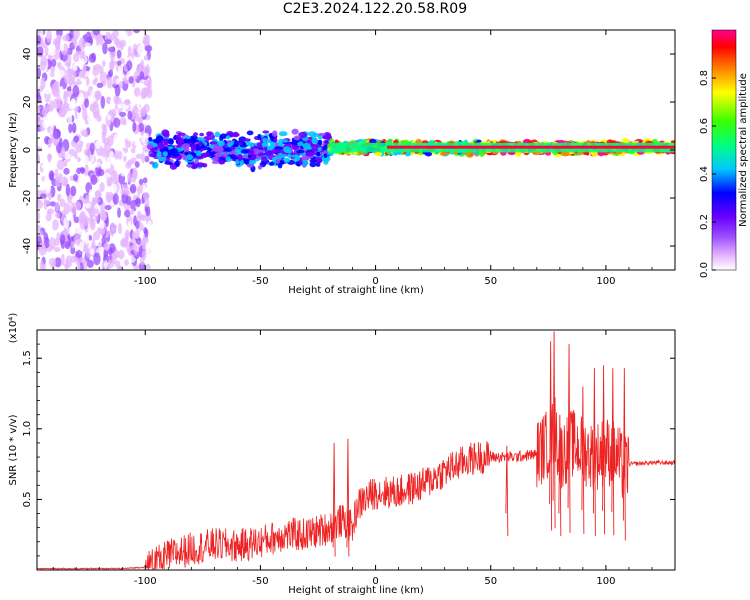 The image size is (750, 600). I want to click on y-tick-label: 1.5, so click(27, 358).